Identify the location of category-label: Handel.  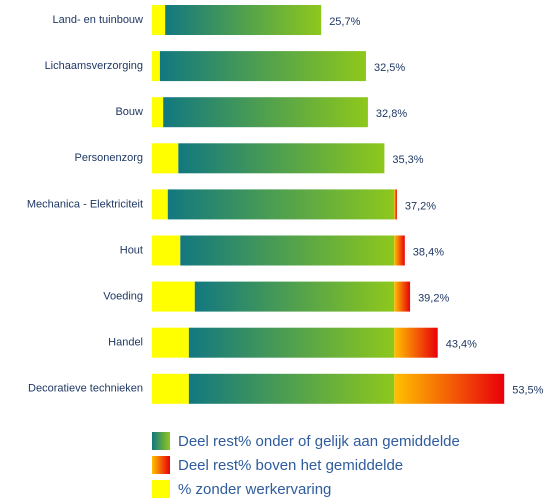
(125, 343).